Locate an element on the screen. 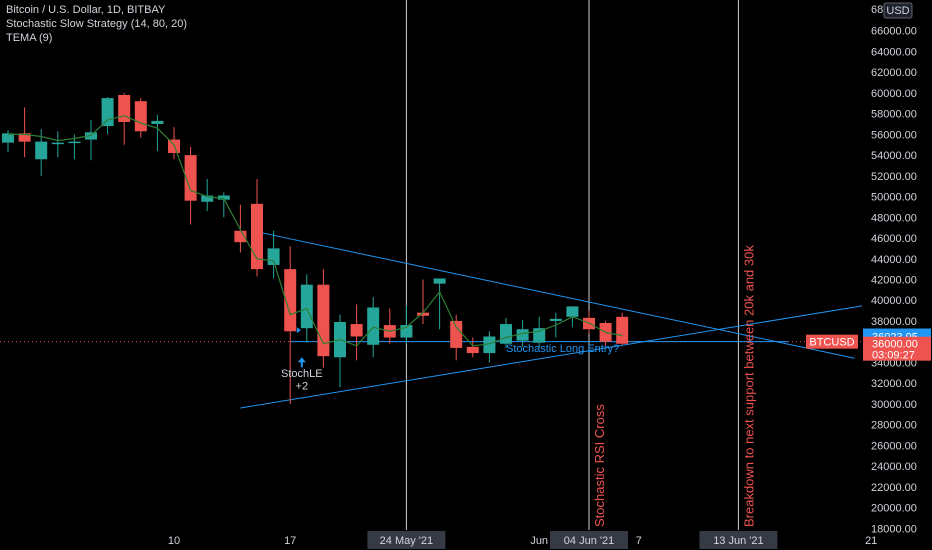 This screenshot has height=550, width=932. y-tick-label: 30000.00 is located at coordinates (894, 405).